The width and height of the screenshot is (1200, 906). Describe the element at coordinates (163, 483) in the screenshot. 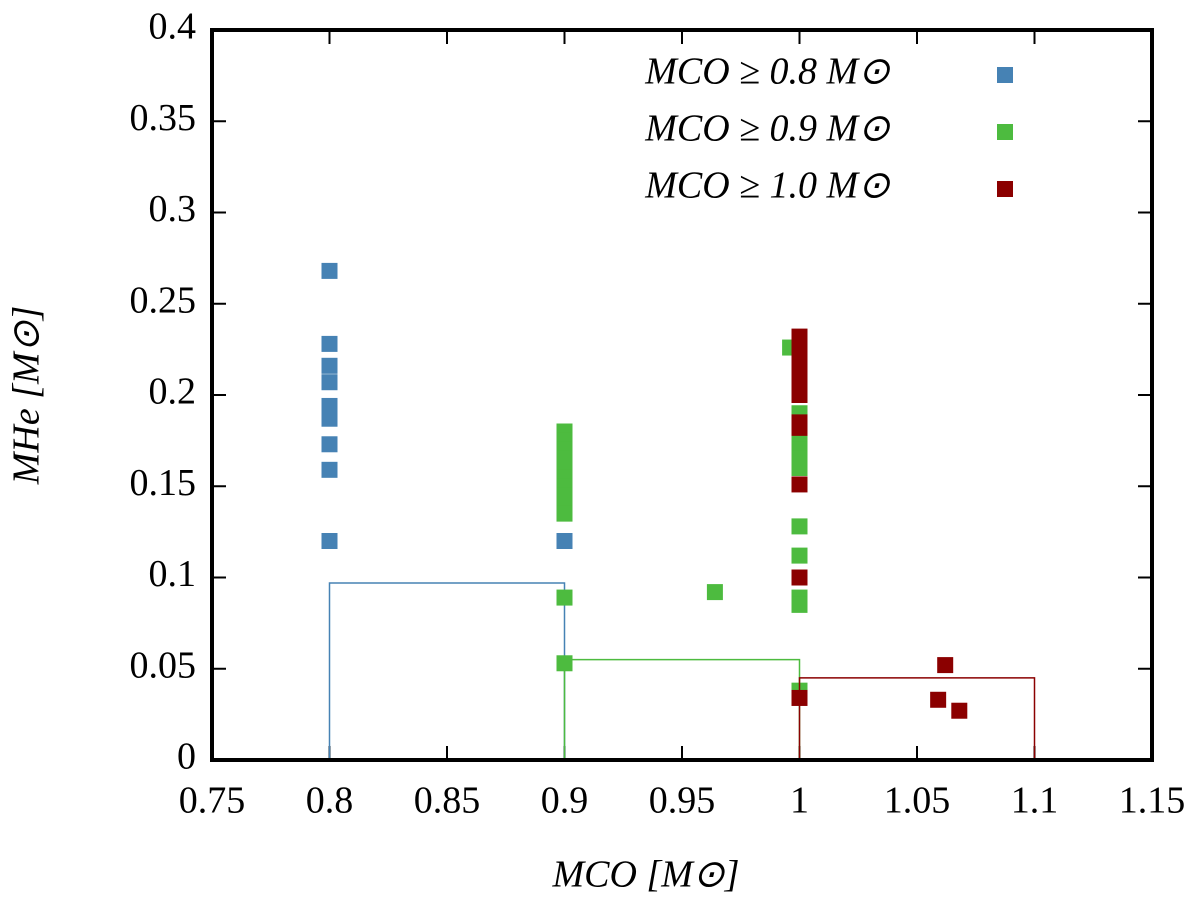

I see `y-tick-label: 0.15` at that location.